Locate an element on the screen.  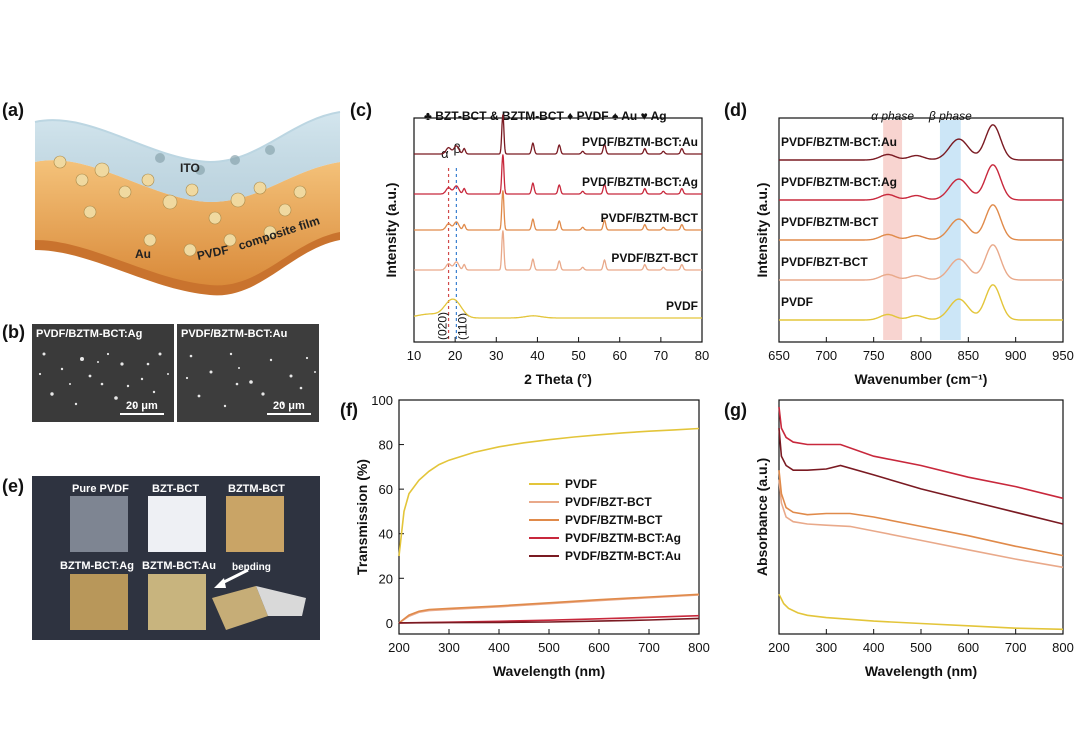
panel-label-d: (d) is located at coordinates (735, 110).